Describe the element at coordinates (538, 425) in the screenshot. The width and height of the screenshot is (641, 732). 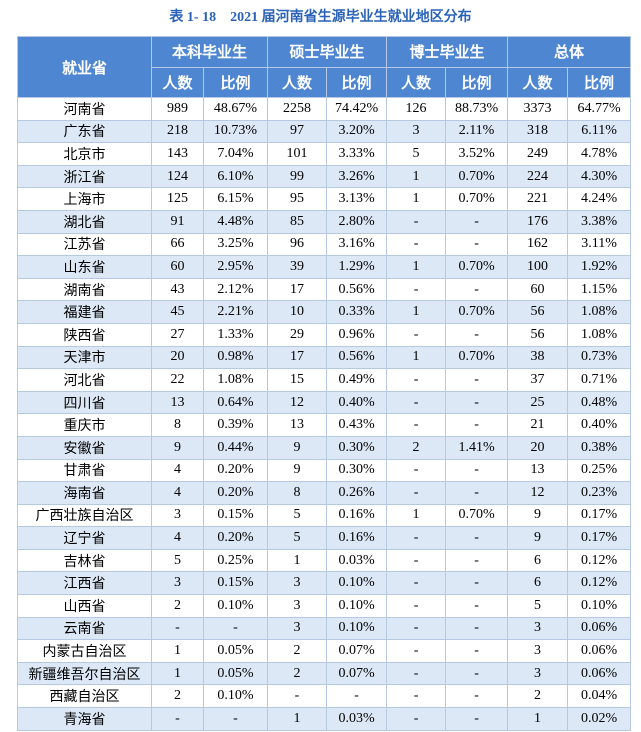
I see `value-cell: 21` at that location.